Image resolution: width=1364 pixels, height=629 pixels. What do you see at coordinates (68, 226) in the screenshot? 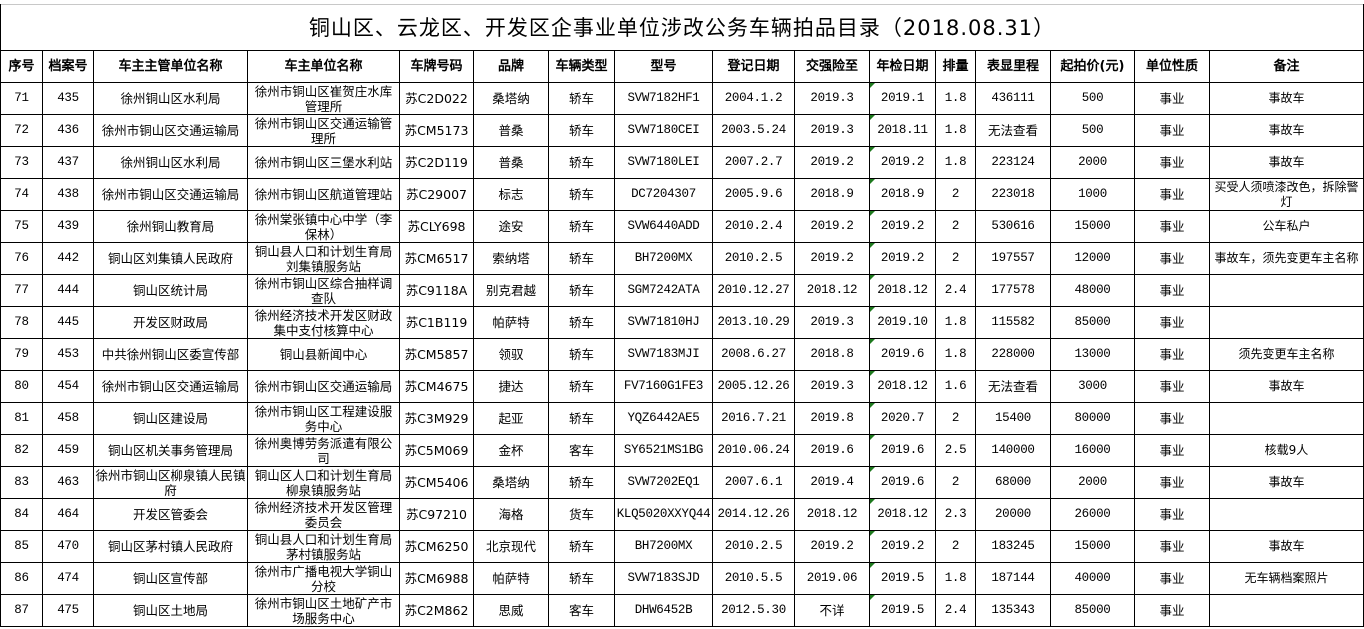
I see `cell-file-no: 439` at bounding box center [68, 226].